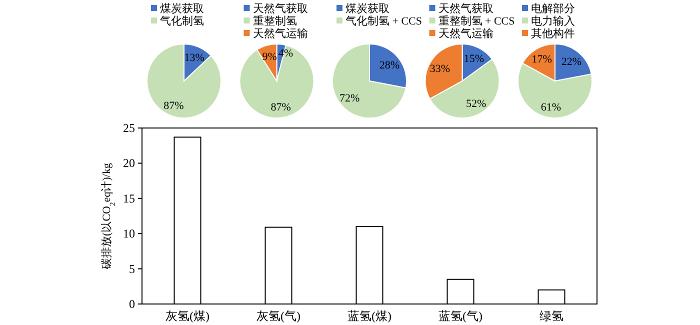 The height and width of the screenshot is (325, 700). I want to click on legend-label: 气化制氢 + CCS, so click(384, 21).